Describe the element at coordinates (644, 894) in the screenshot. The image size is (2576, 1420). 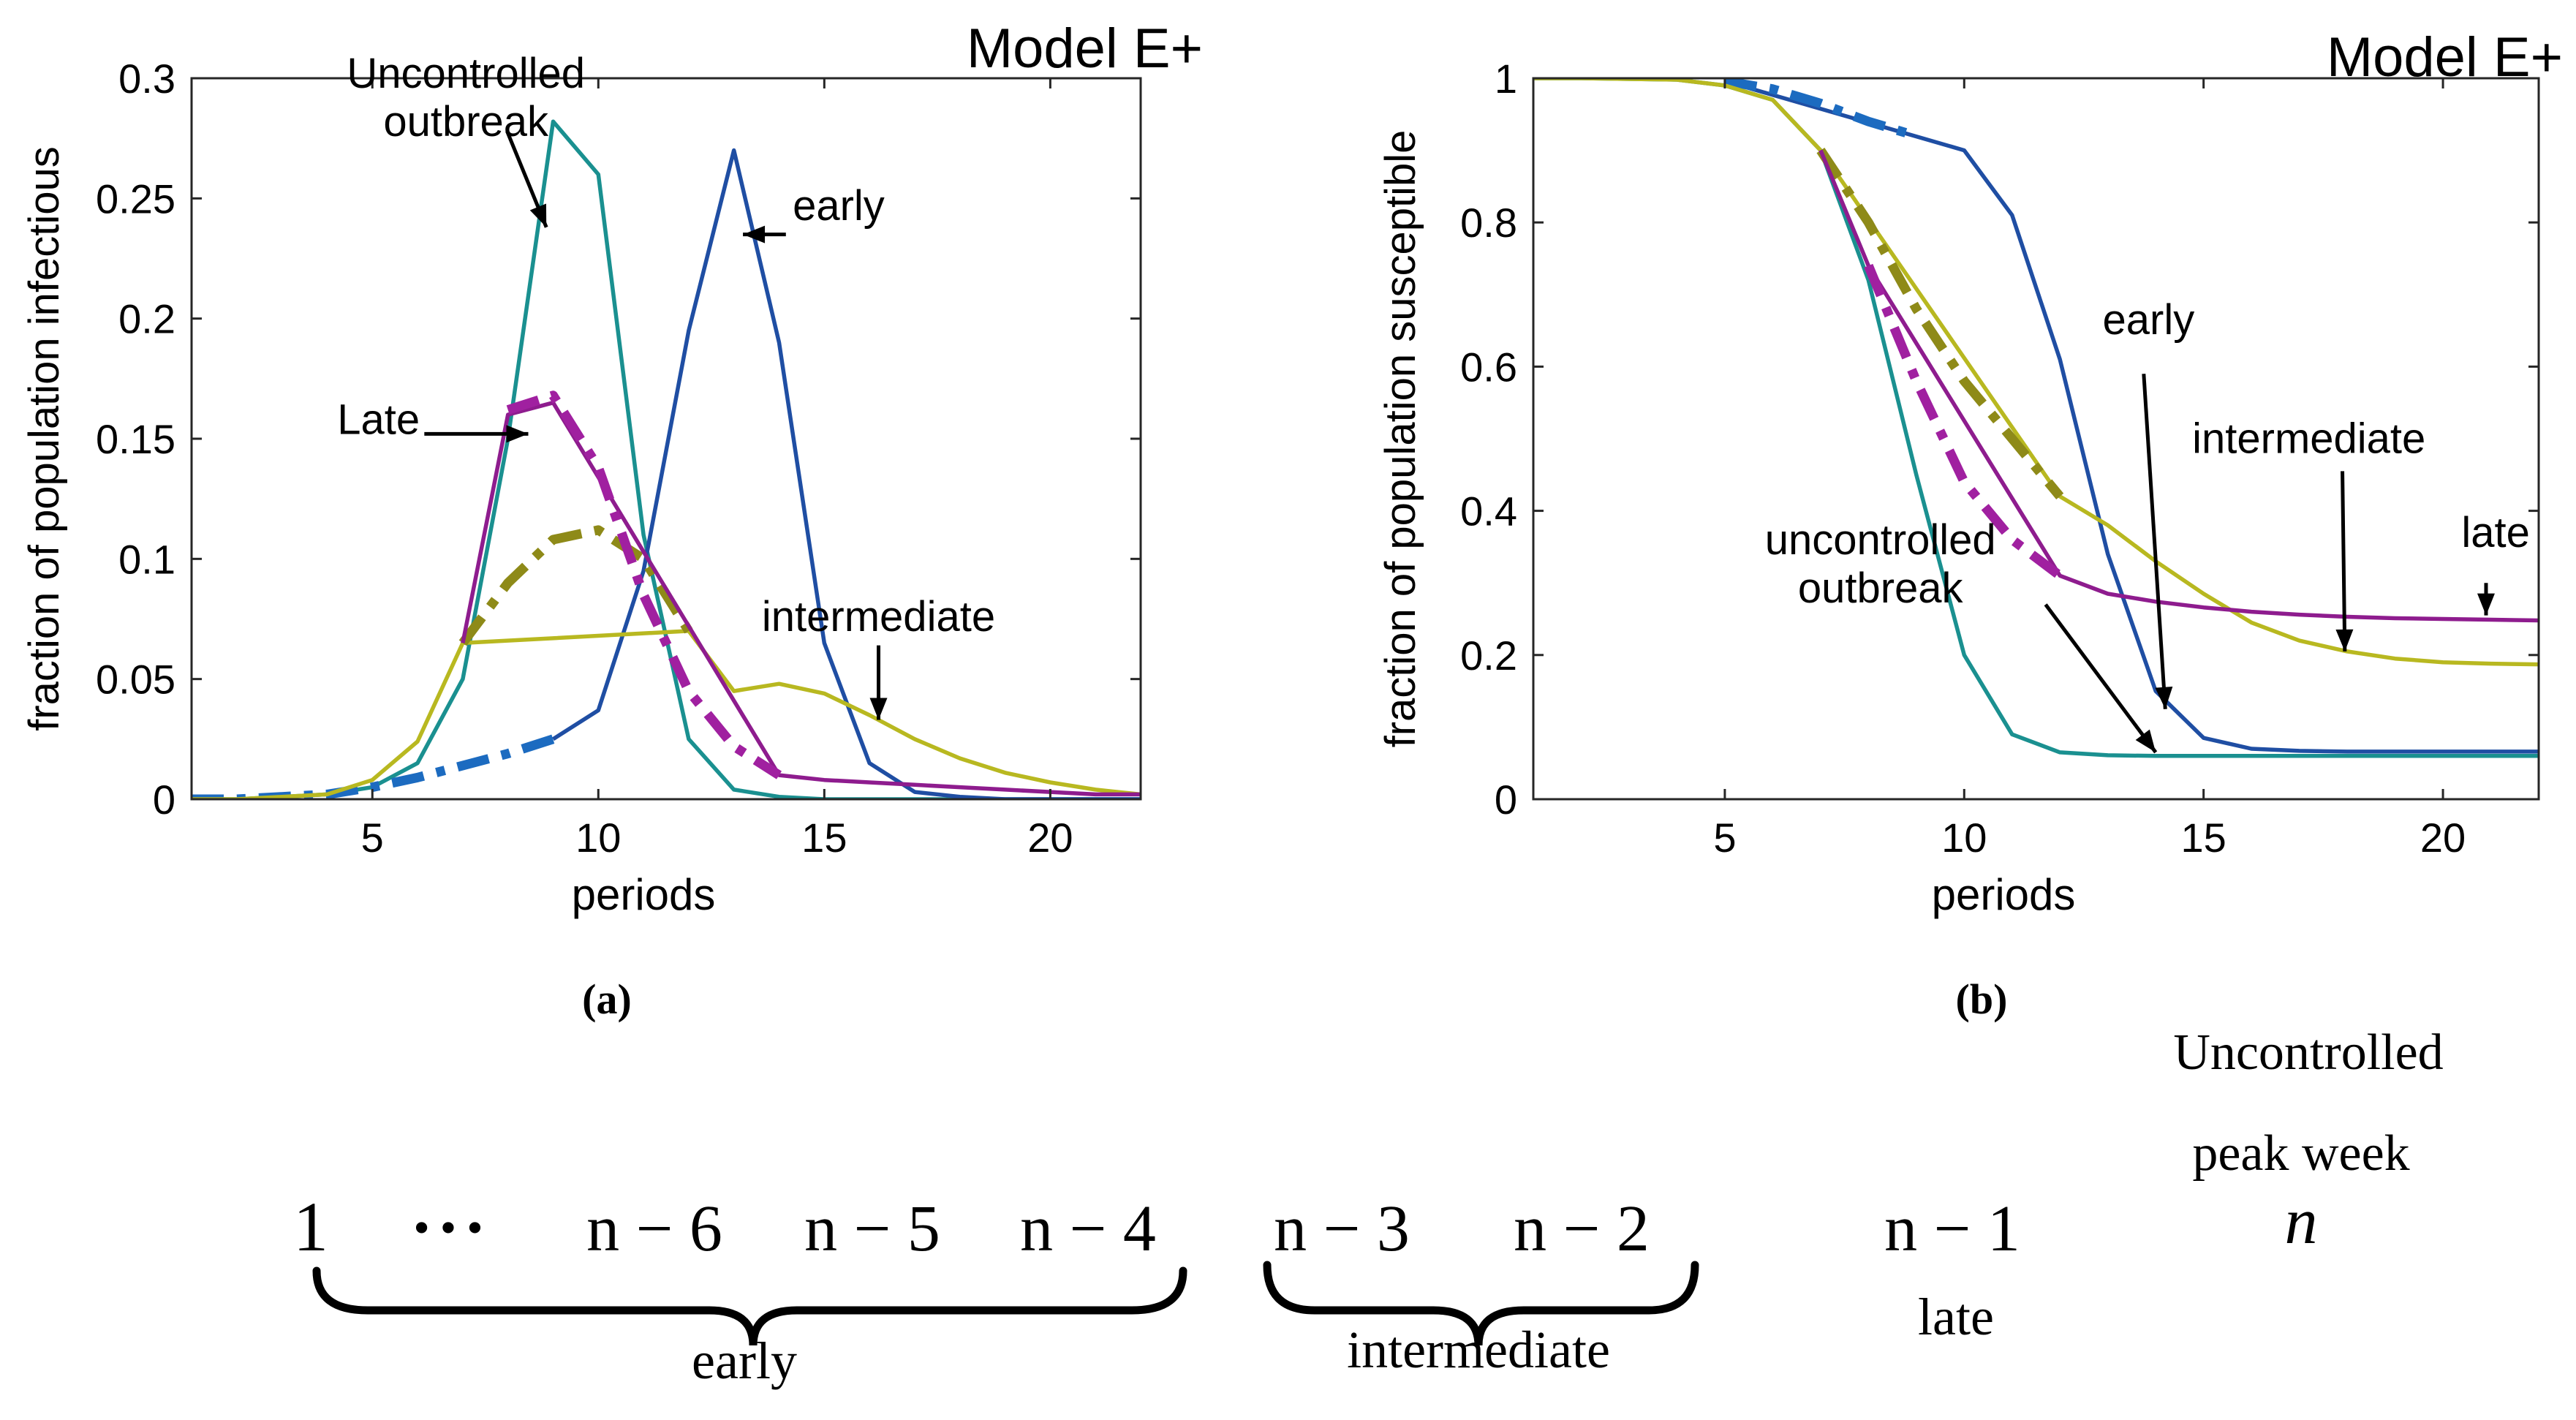
I see `infectious-x-axis-label: periods` at that location.